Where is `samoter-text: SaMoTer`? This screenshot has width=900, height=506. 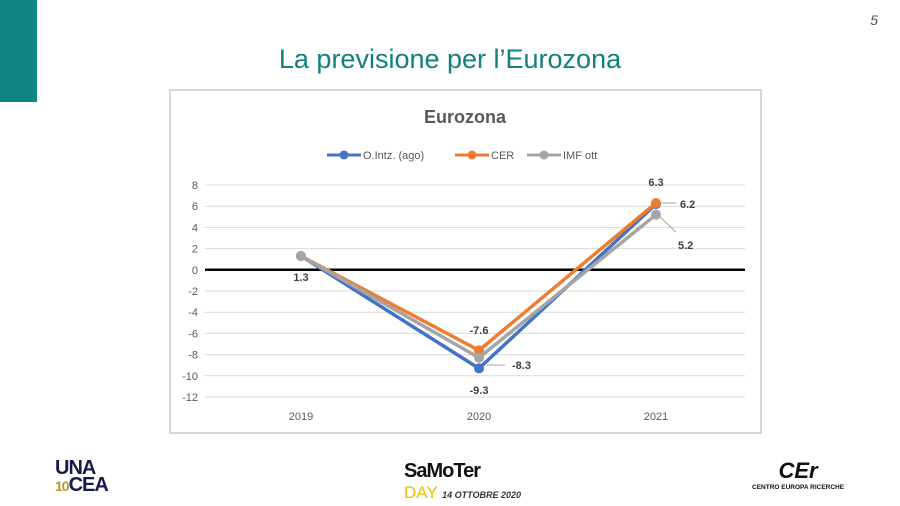
samoter-text: SaMoTer is located at coordinates (442, 471).